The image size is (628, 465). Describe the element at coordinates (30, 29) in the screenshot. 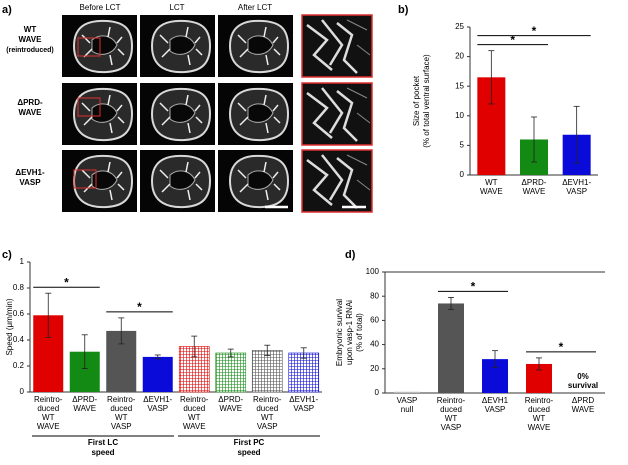

I see `row-label: WT` at that location.